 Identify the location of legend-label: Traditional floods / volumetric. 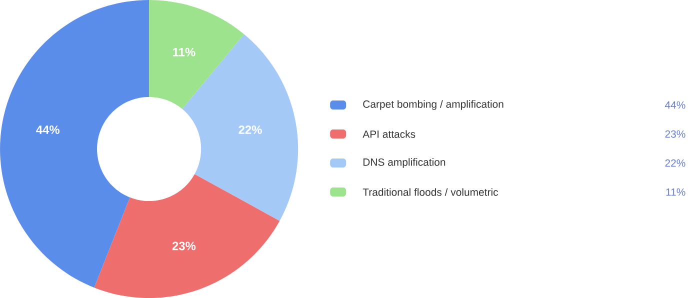
(430, 192).